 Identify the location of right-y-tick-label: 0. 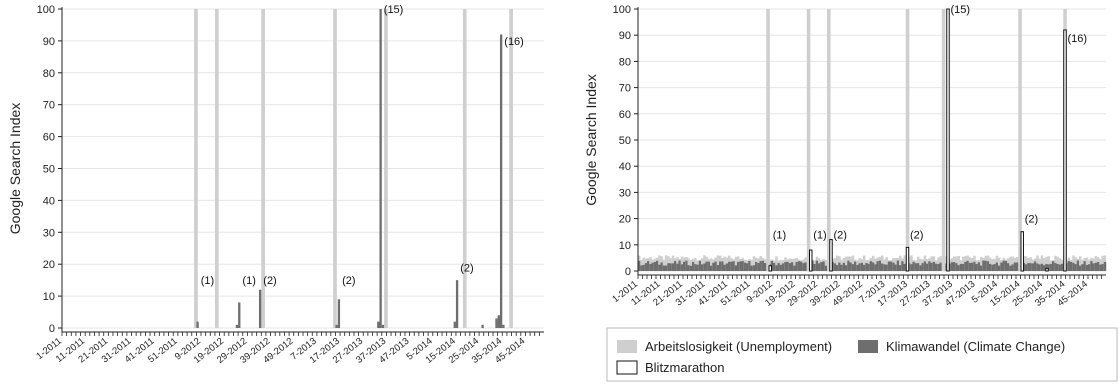
(628, 272).